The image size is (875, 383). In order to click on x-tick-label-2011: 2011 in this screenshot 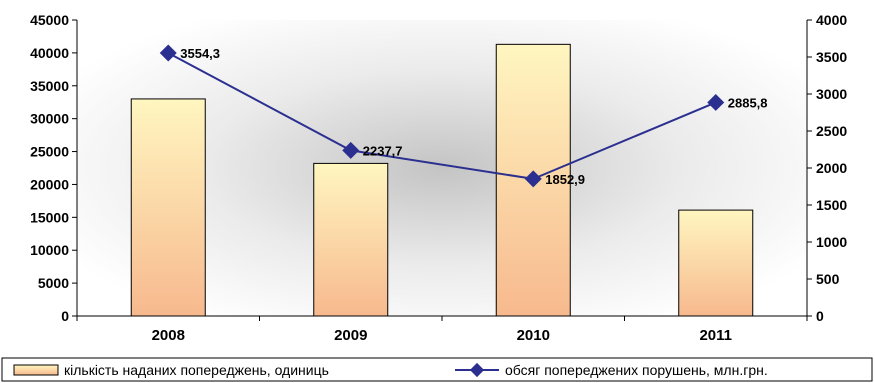, I will do `click(715, 335)`.